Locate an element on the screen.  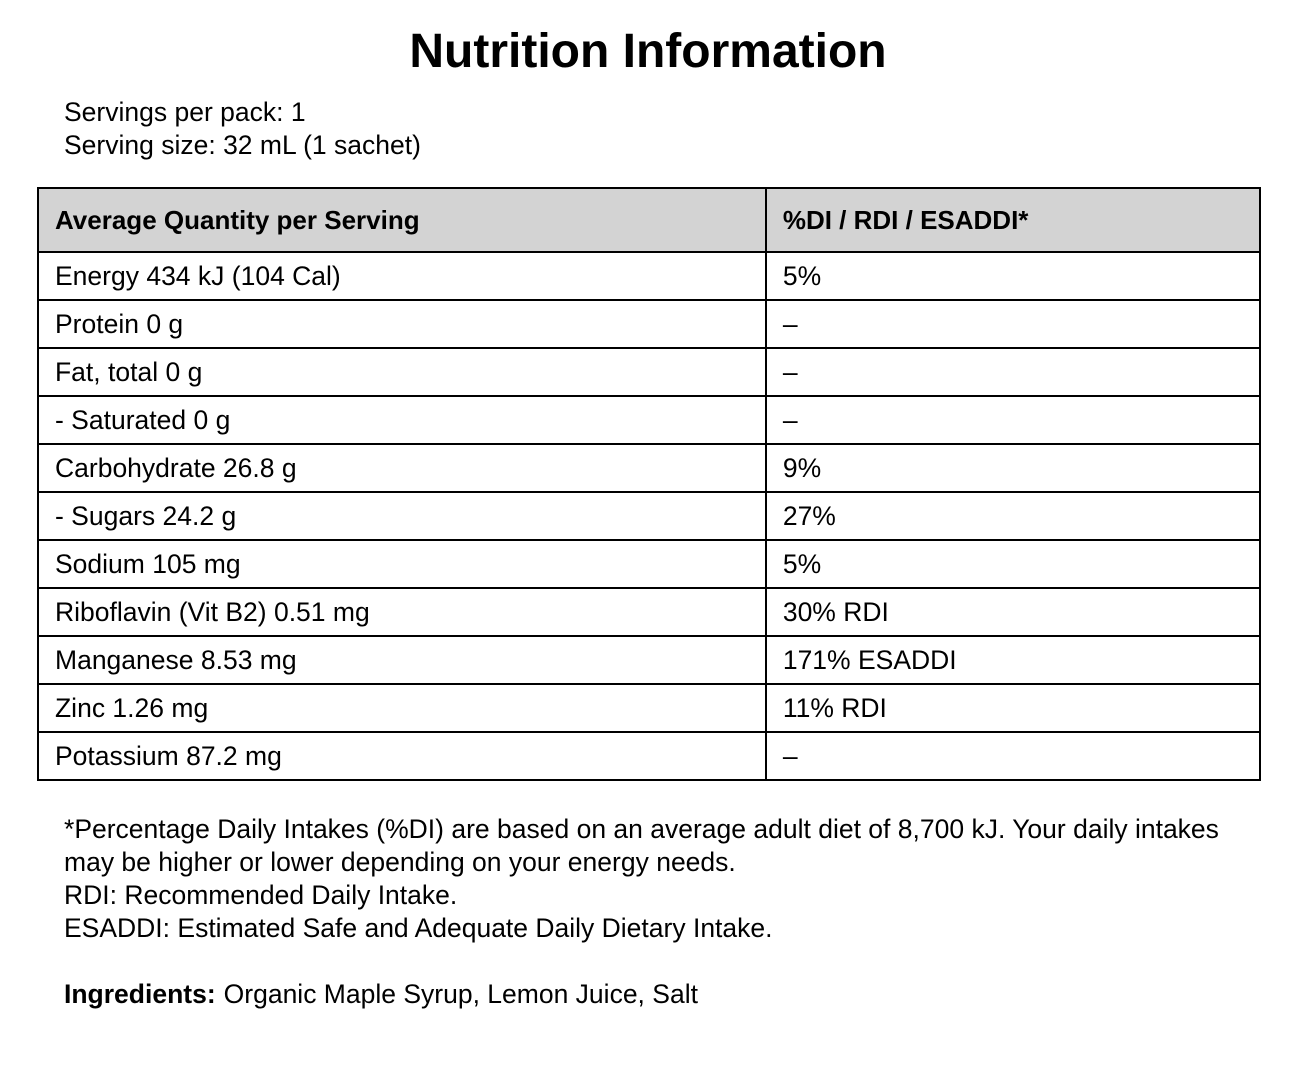
nutrient-cell: Sodium 105 mg is located at coordinates (402, 564).